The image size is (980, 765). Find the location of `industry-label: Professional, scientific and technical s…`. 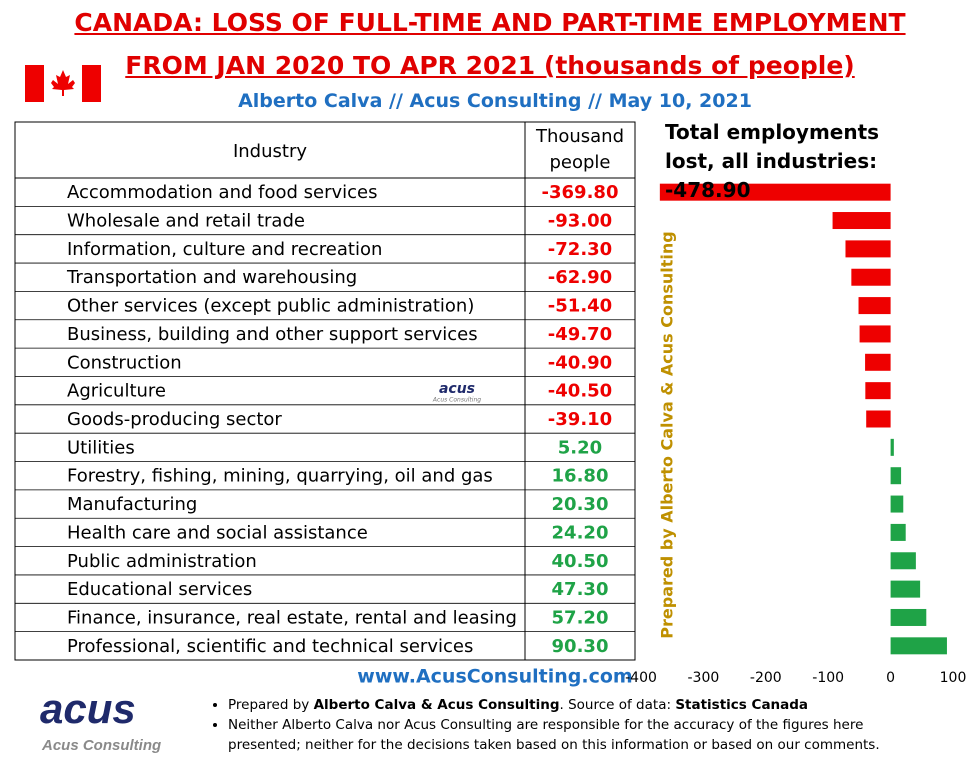

industry-label: Professional, scientific and technical s… is located at coordinates (270, 646).